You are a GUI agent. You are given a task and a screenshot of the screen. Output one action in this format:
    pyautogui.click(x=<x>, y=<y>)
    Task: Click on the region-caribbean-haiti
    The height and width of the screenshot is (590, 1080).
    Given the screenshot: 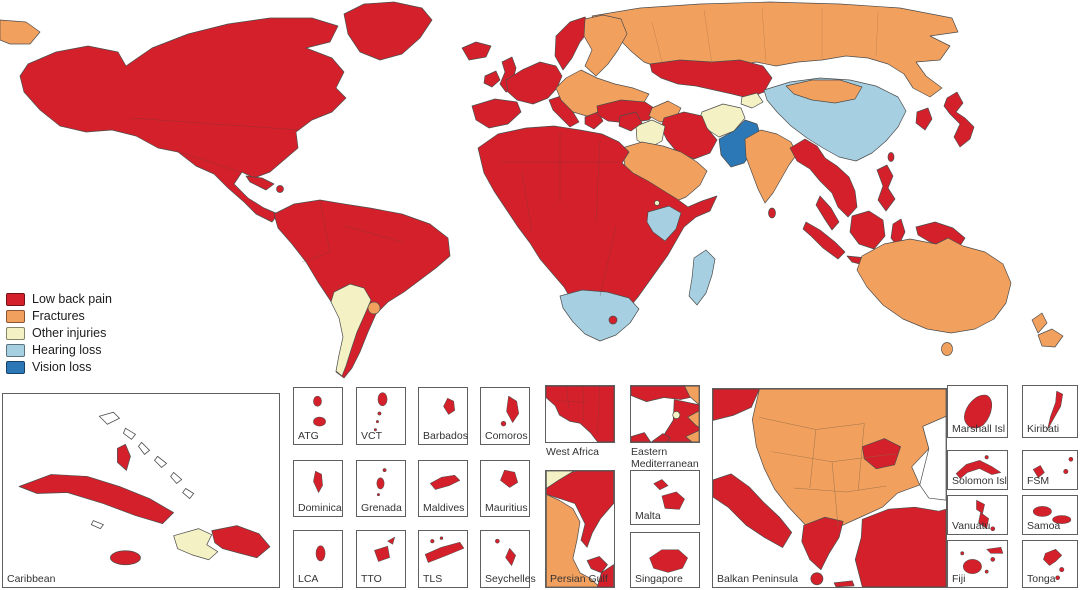 What is the action you would take?
    pyautogui.click(x=196, y=544)
    